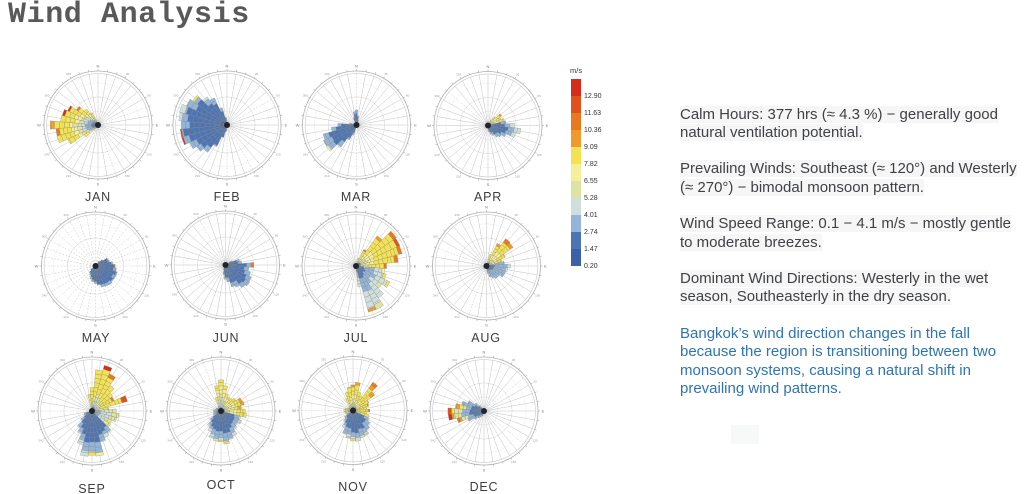  Describe the element at coordinates (591, 198) in the screenshot. I see `svg-text: 5.28` at that location.